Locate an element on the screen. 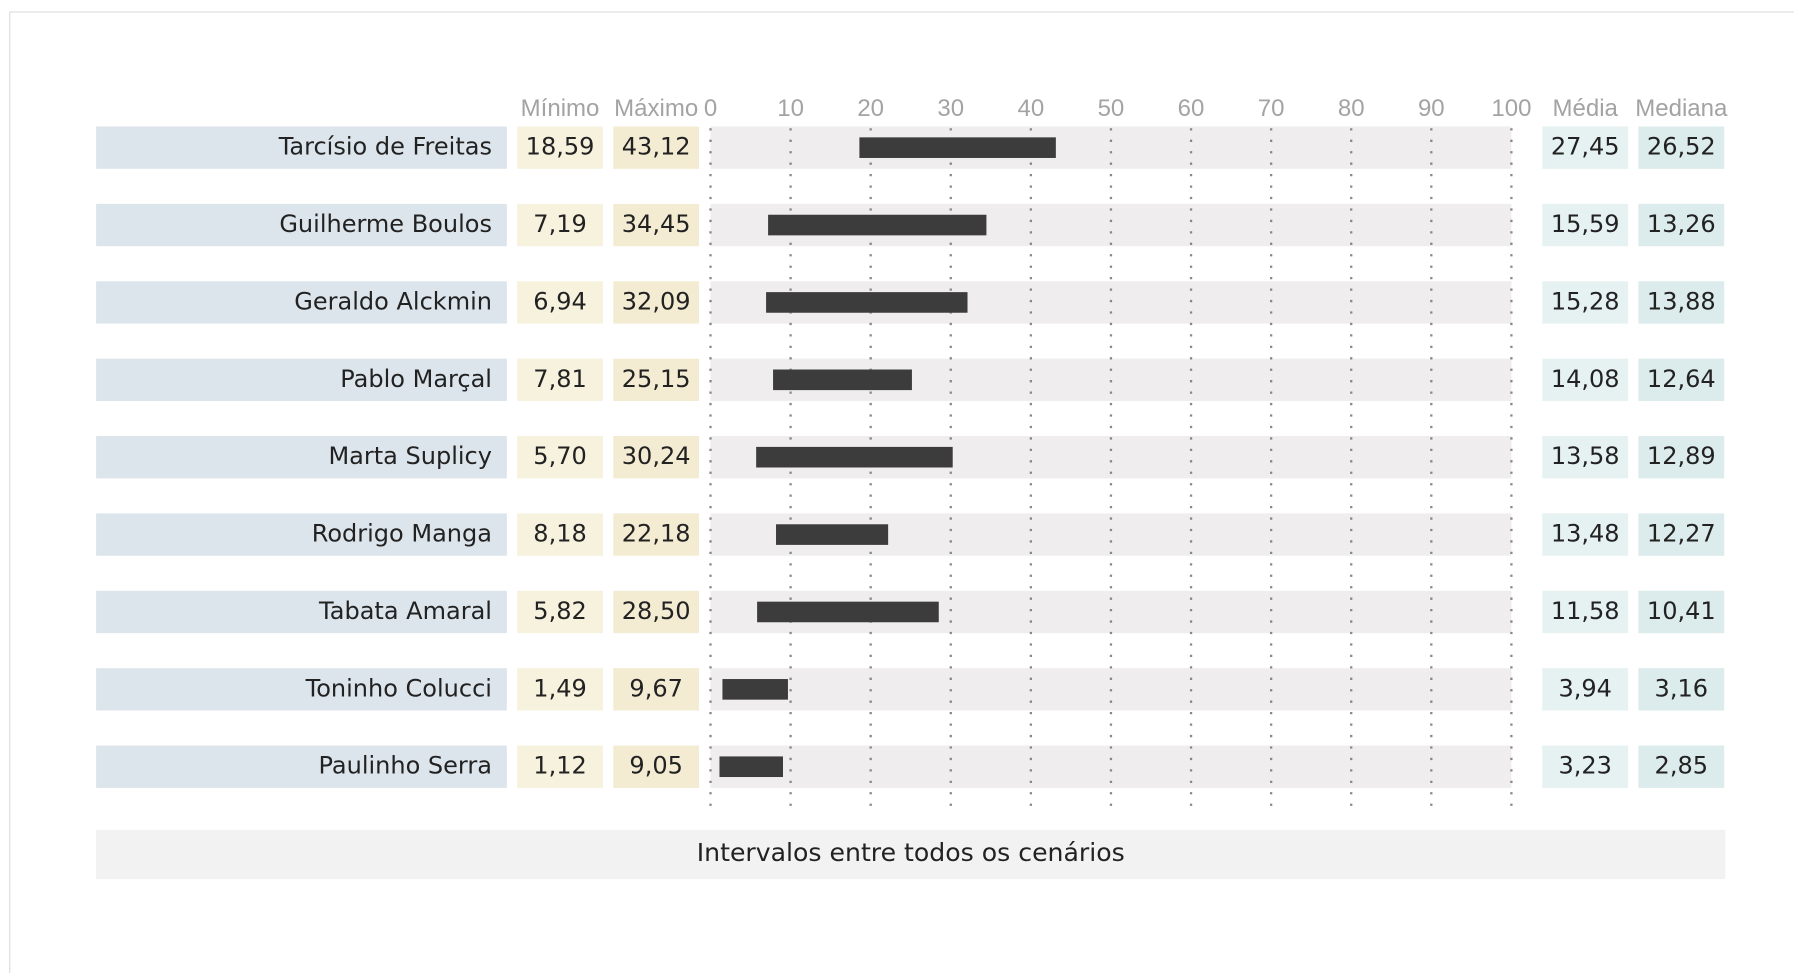 Image resolution: width=1794 pixels, height=973 pixels. value-label: 2,85 is located at coordinates (1681, 766).